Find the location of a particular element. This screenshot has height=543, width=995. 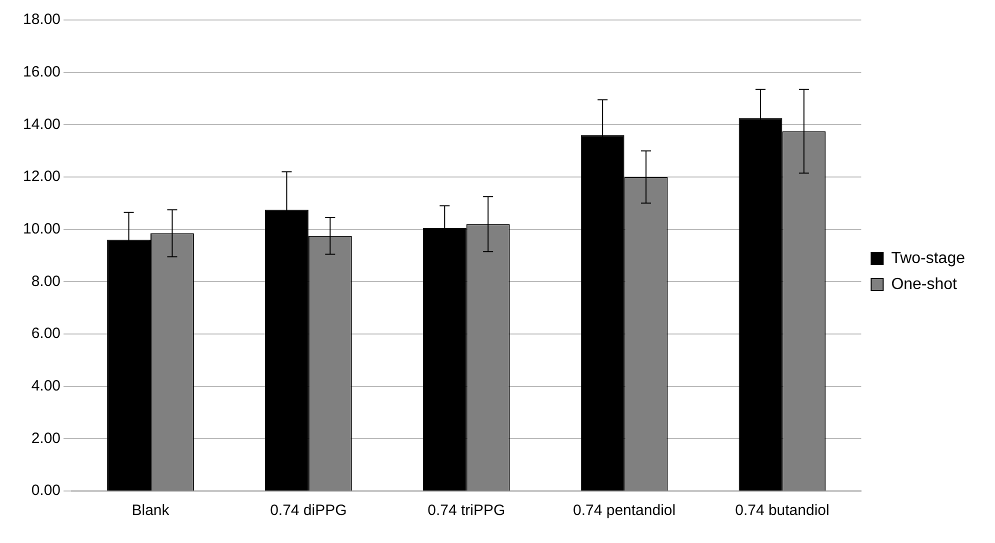

y-tick-label: 0.00 is located at coordinates (46, 491).